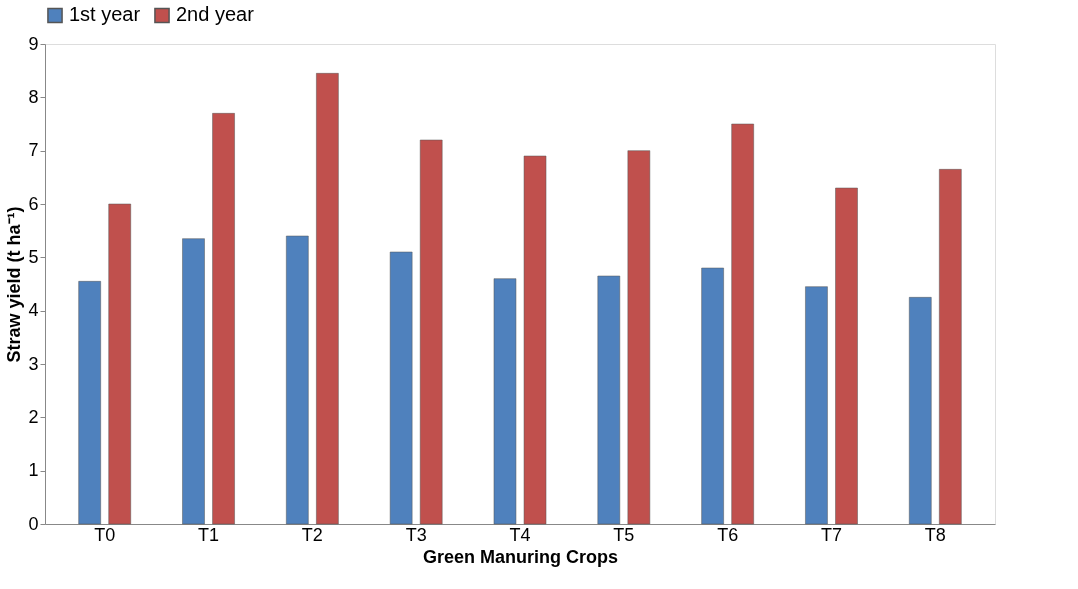 This screenshot has width=1078, height=589. I want to click on y-tick-label: 4, so click(33, 310).